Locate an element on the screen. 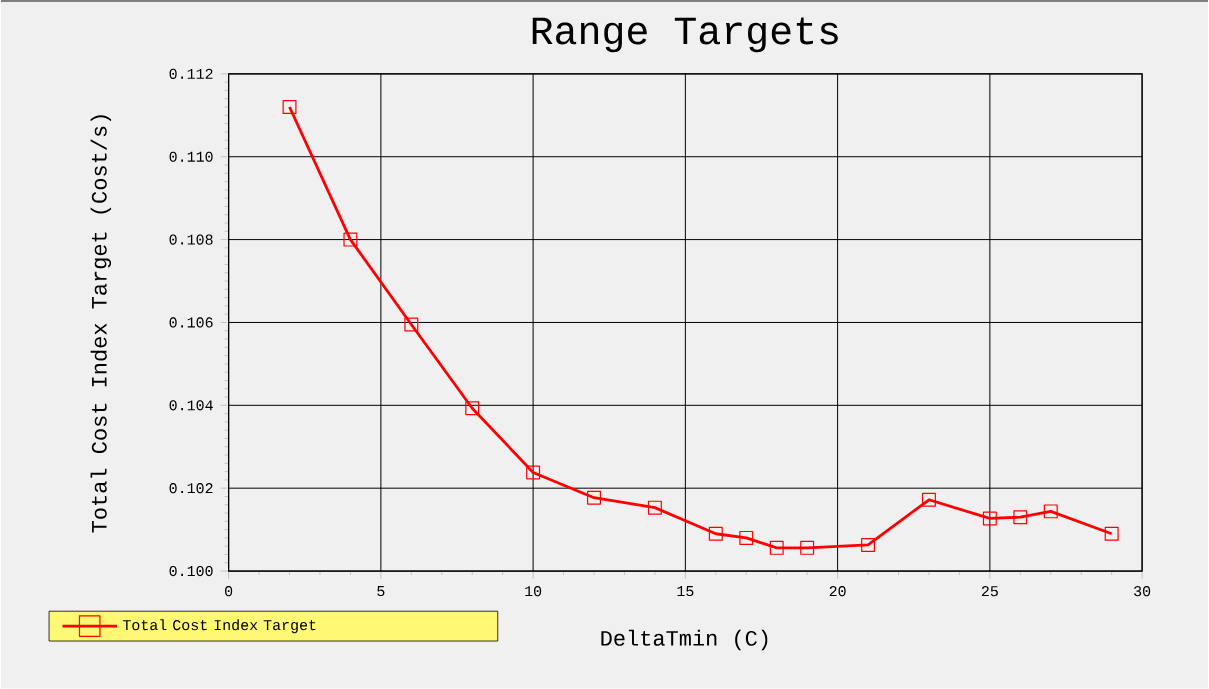  y-tick-label: 0.112 is located at coordinates (191, 74).